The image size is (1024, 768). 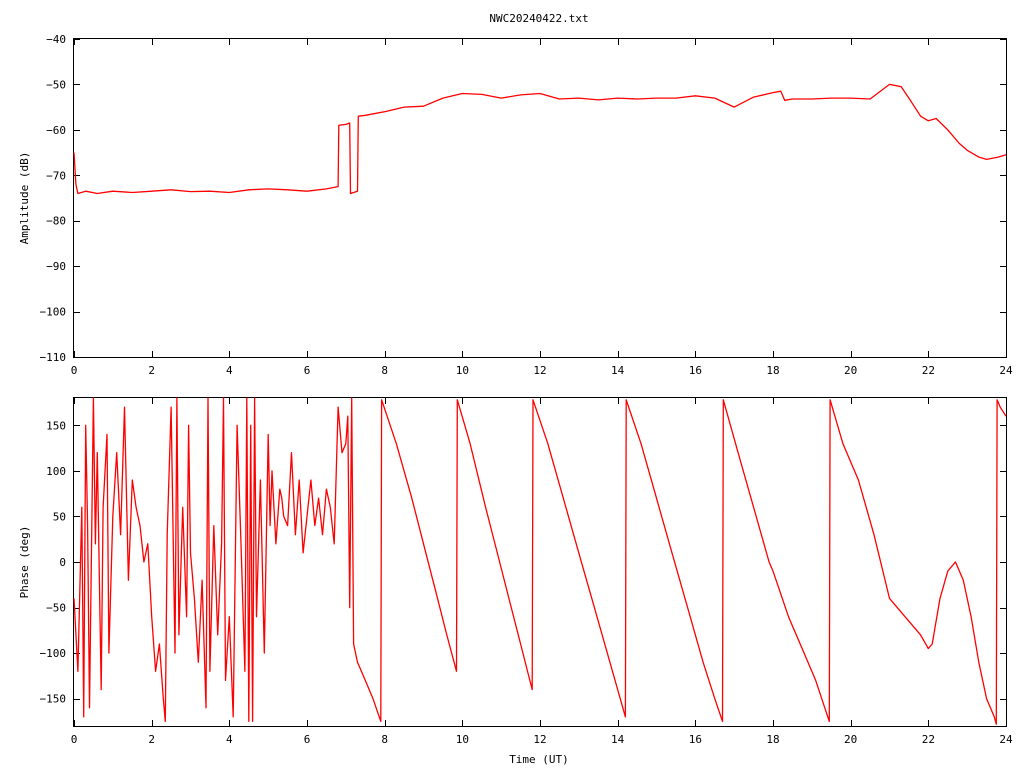 I want to click on amplitude-series-line, so click(x=540, y=139).